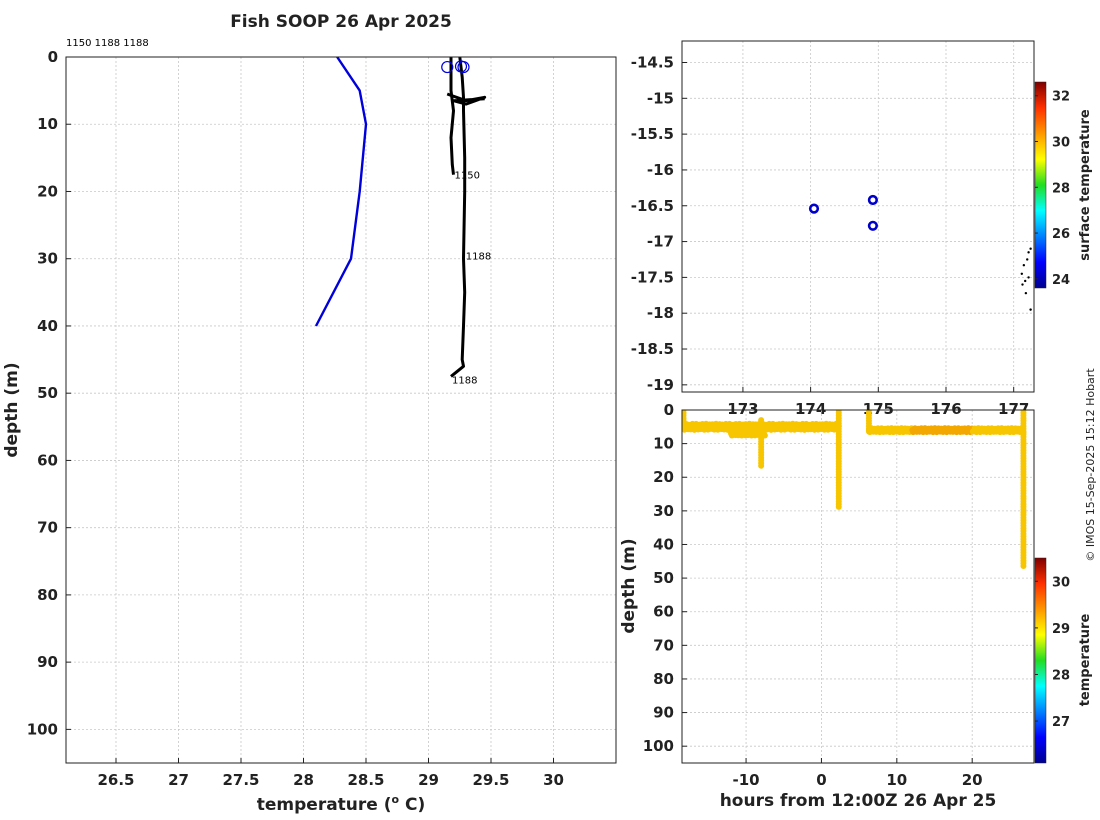 This screenshot has width=1100, height=820. Describe the element at coordinates (1040, 660) in the screenshot. I see `temperature-colorbar` at that location.